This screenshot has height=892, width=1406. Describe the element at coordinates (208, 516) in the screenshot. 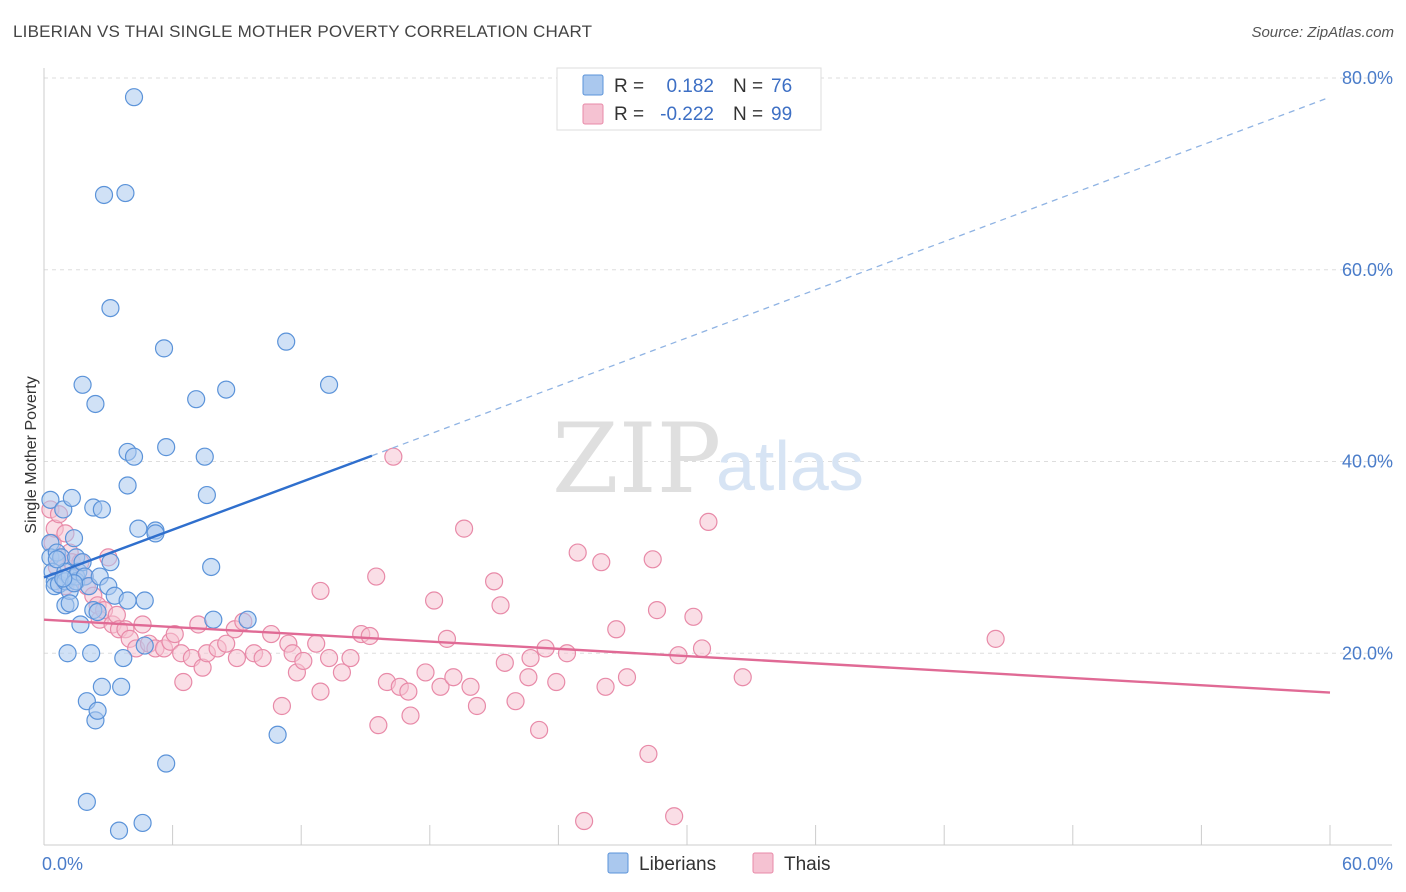

I see `trend-line-liberians` at that location.